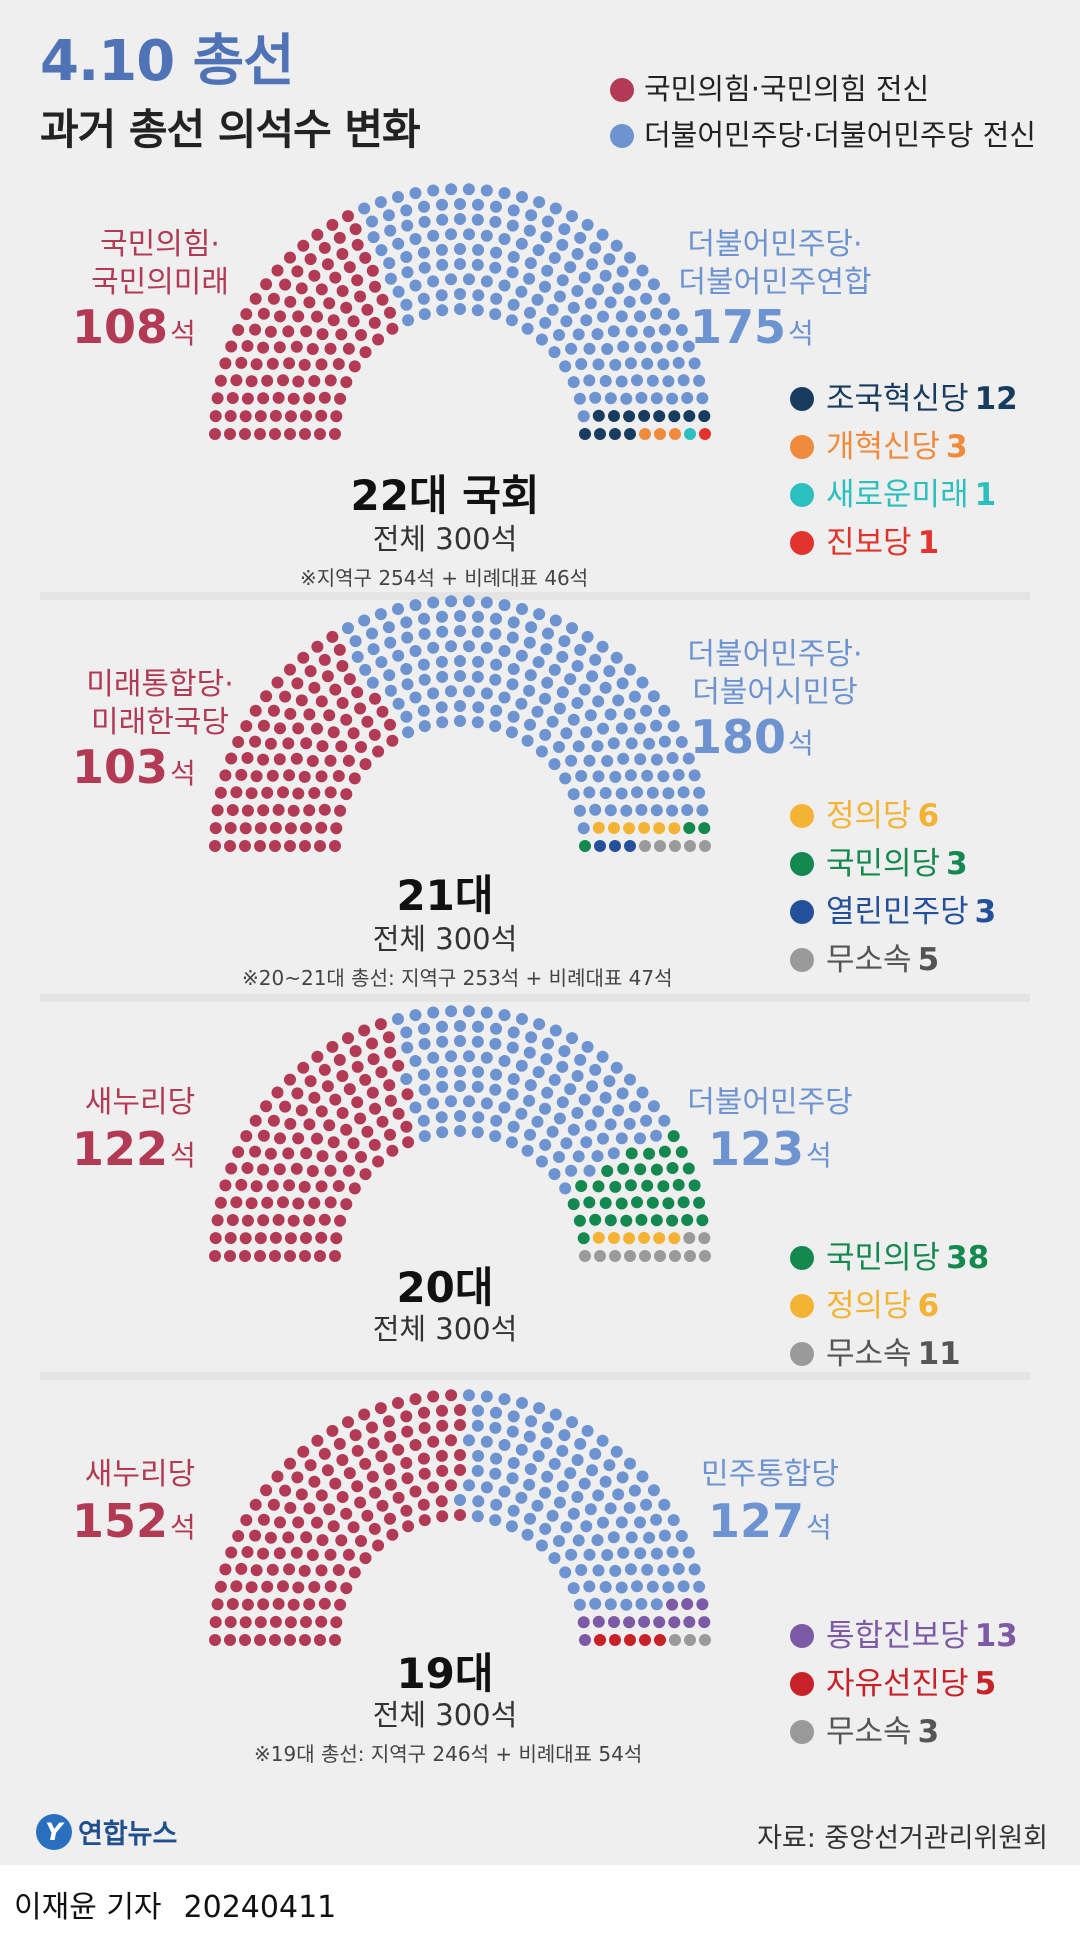 Image resolution: width=1080 pixels, height=1937 pixels. What do you see at coordinates (460, 1517) in the screenshot?
I see `hemicycle-chart` at bounding box center [460, 1517].